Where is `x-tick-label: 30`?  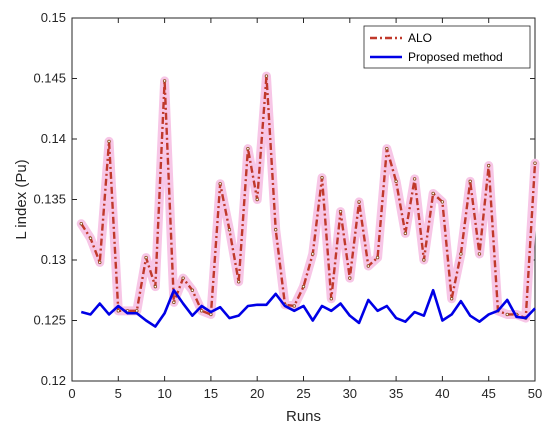 x-tick-label: 30 is located at coordinates (350, 393).